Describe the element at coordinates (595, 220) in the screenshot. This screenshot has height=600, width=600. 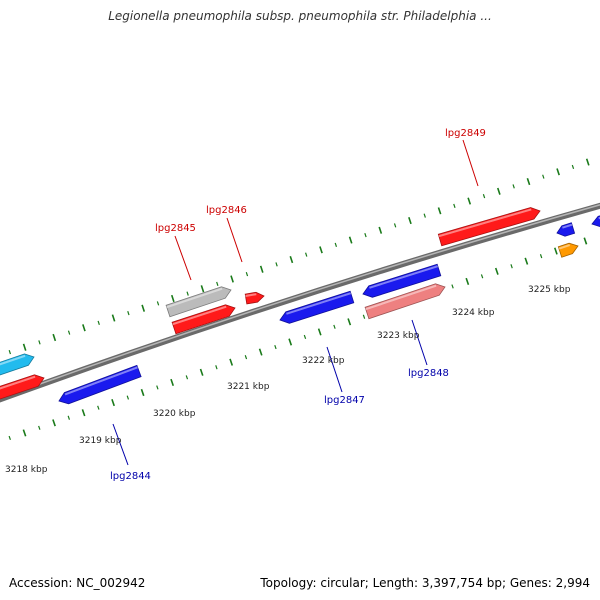
I see `gene-blue-edge` at that location.